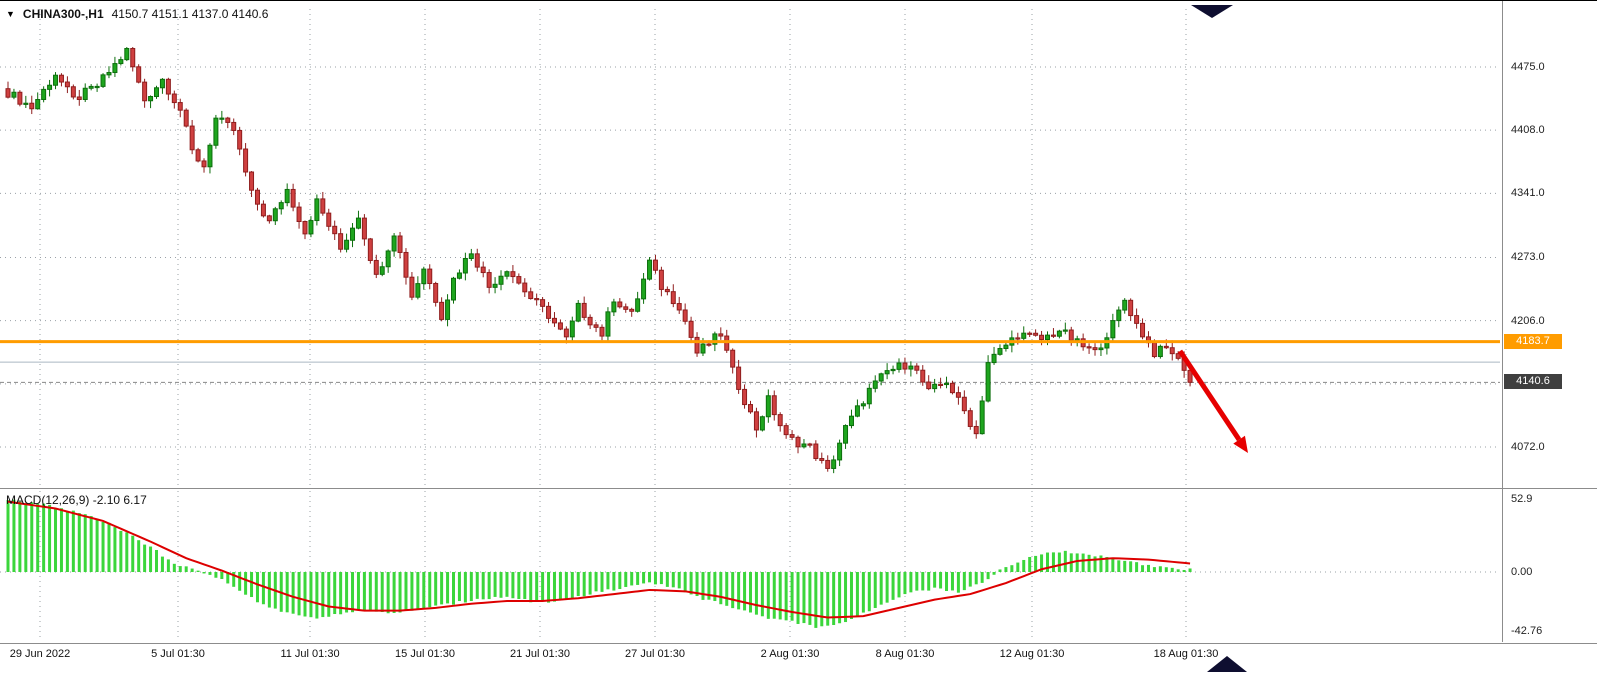 This screenshot has width=1597, height=675. I want to click on time-axis-label: 15 Jul 01:30, so click(425, 654).